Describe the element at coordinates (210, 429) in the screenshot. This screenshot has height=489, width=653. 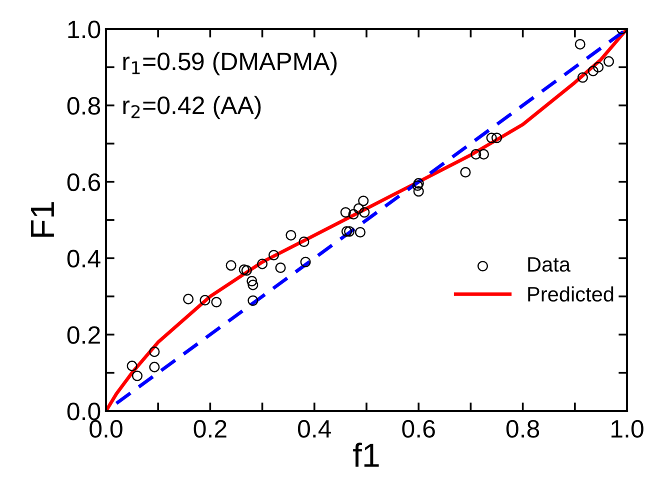
I see `x-tick-label: 0.2` at that location.